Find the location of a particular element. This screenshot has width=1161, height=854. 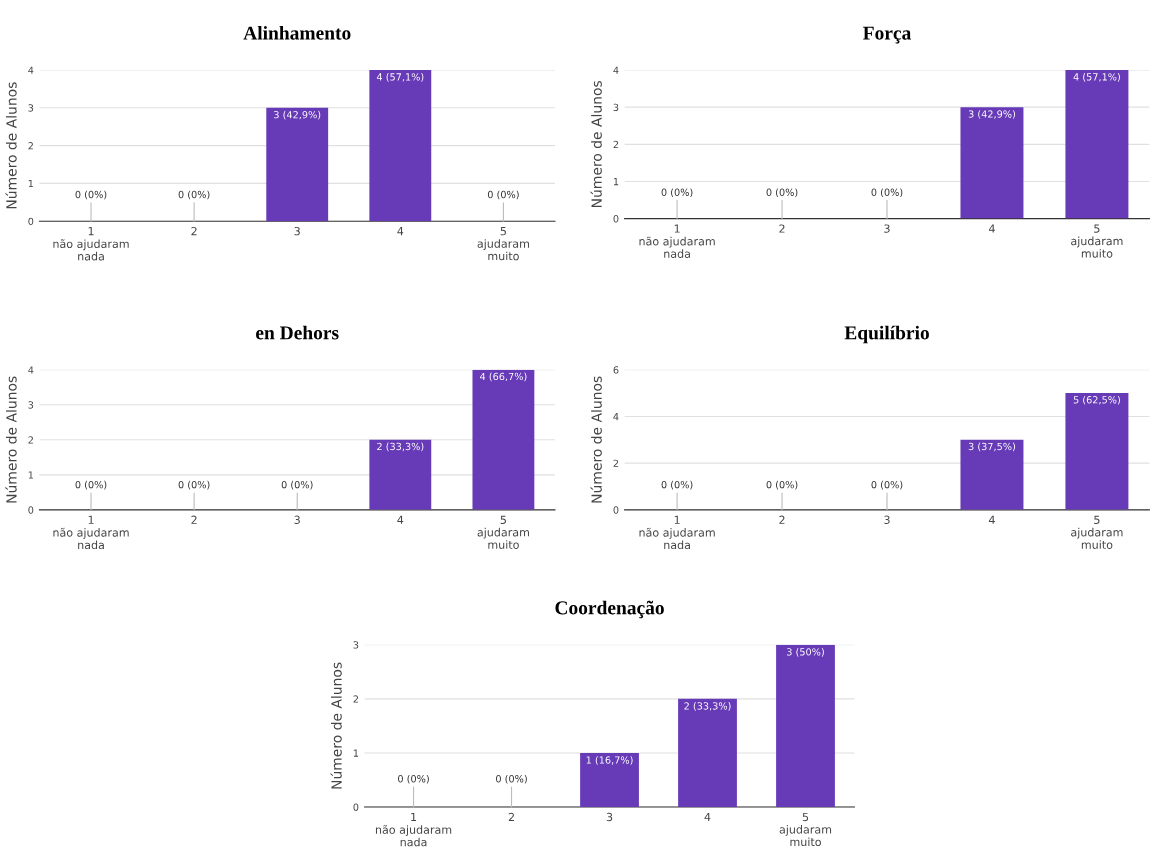

y-tick-label: 6 is located at coordinates (616, 370).